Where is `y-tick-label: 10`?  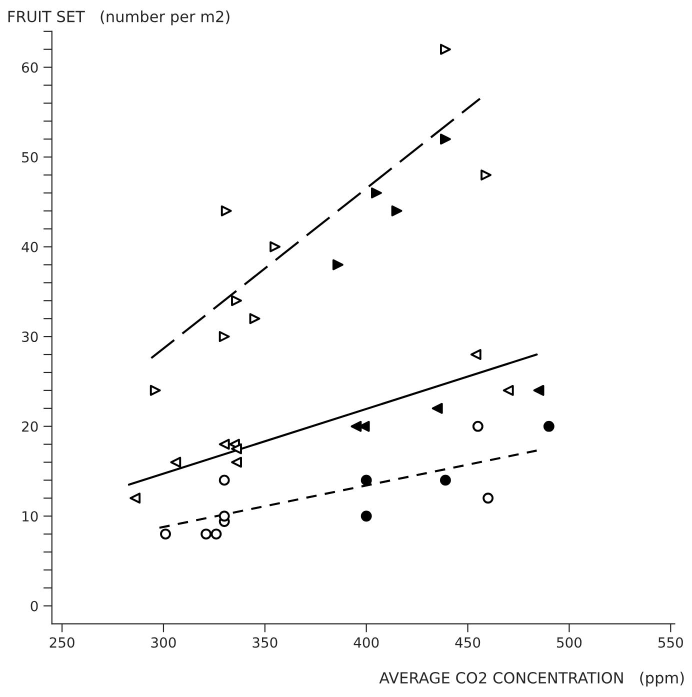
y-tick-label: 10 is located at coordinates (30, 516).